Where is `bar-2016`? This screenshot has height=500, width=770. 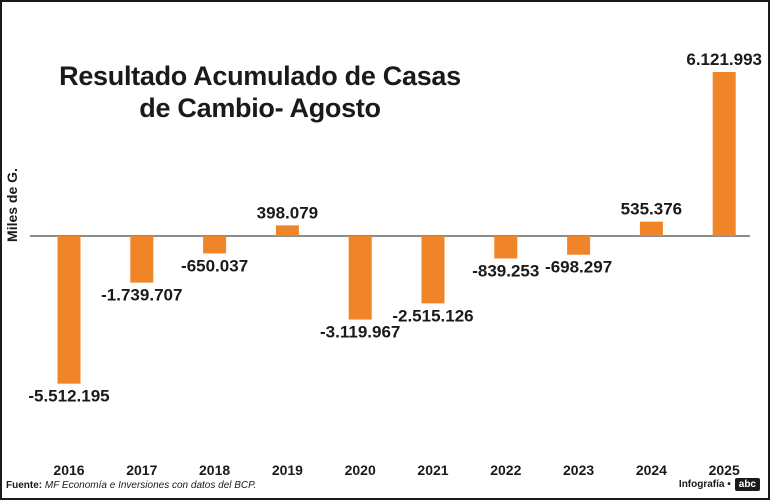
bar-2016 is located at coordinates (69, 310).